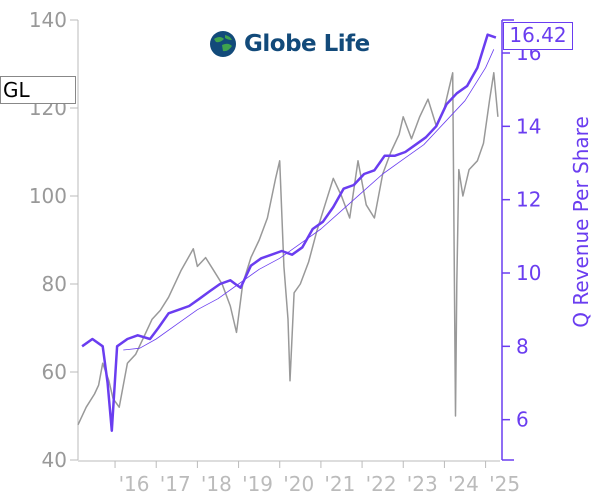  Describe the element at coordinates (381, 484) in the screenshot. I see `x-tick-label: '22` at that location.